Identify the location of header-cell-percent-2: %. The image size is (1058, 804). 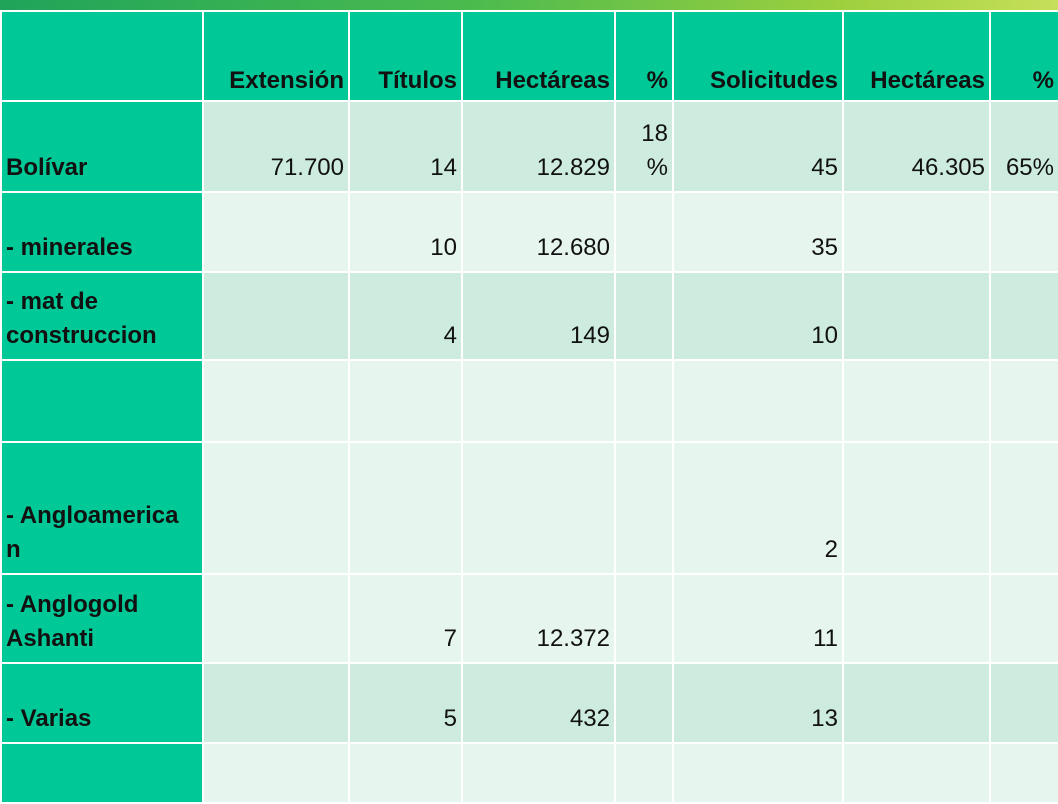
(1023, 56).